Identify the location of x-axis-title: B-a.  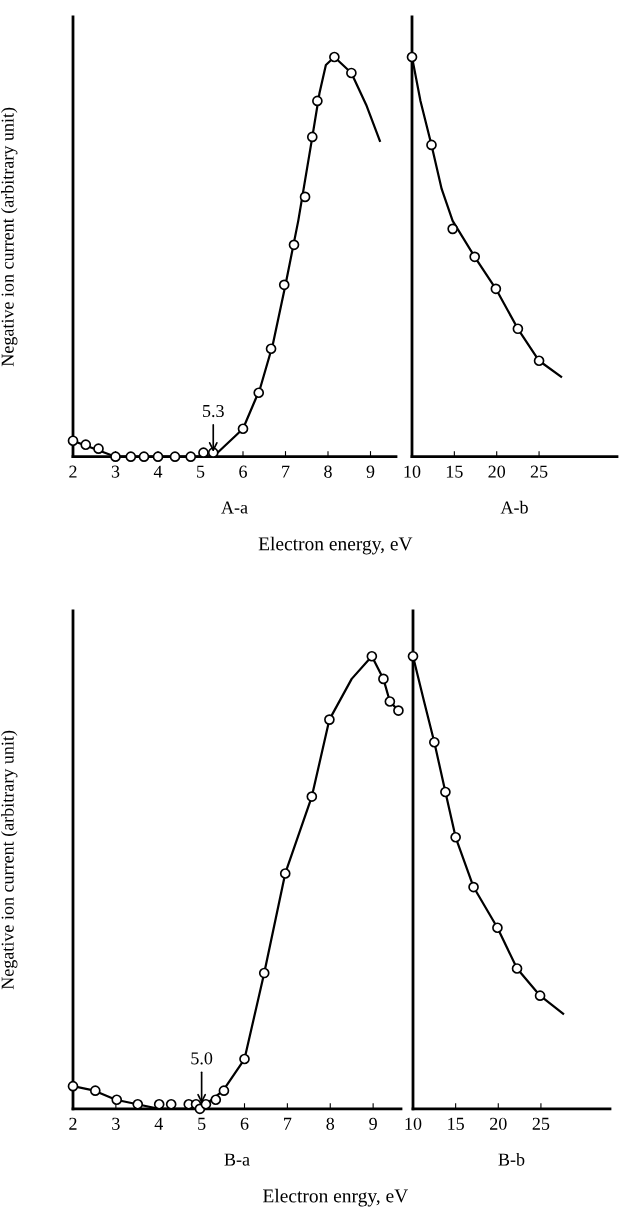
(237, 1159).